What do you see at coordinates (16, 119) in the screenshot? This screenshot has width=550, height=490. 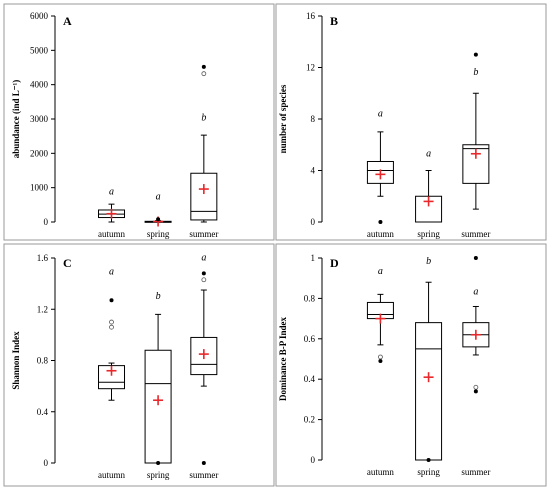 I see `y-axis-label-a: abundance (ind L⁻¹)` at bounding box center [16, 119].